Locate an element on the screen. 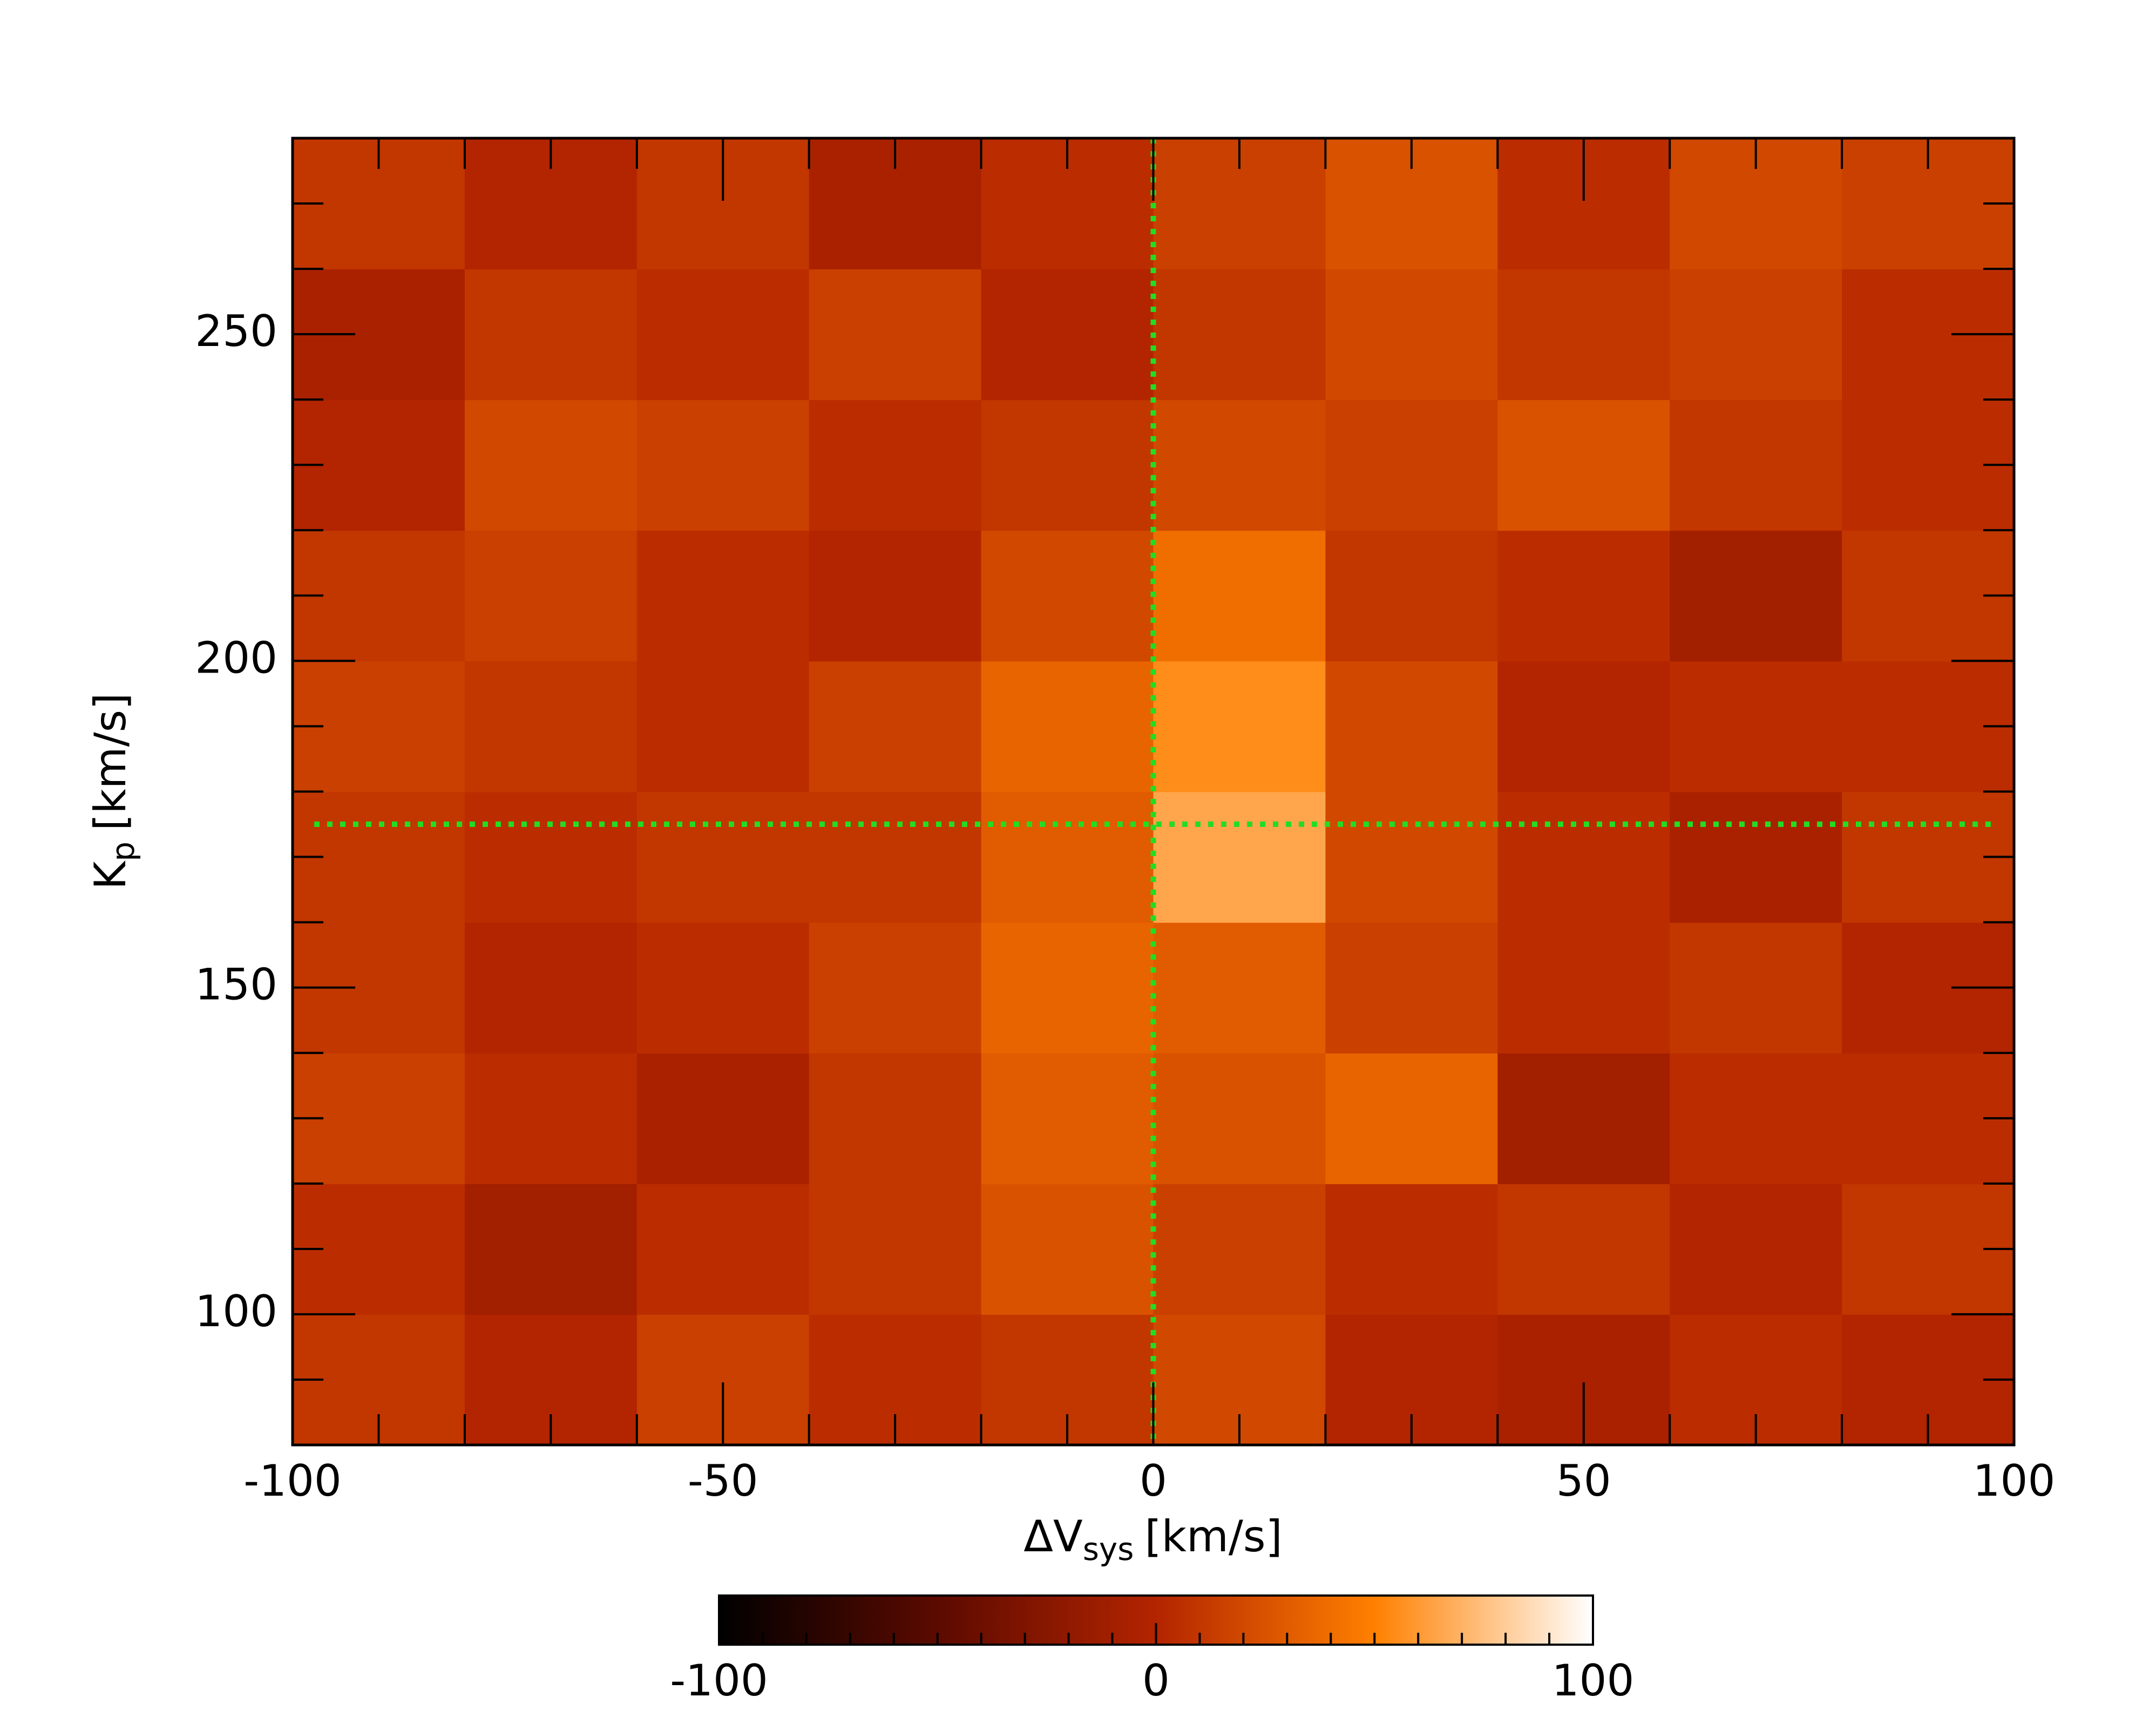 The height and width of the screenshot is (1724, 2156). colorbar-tick-label: 100 is located at coordinates (1593, 1680).